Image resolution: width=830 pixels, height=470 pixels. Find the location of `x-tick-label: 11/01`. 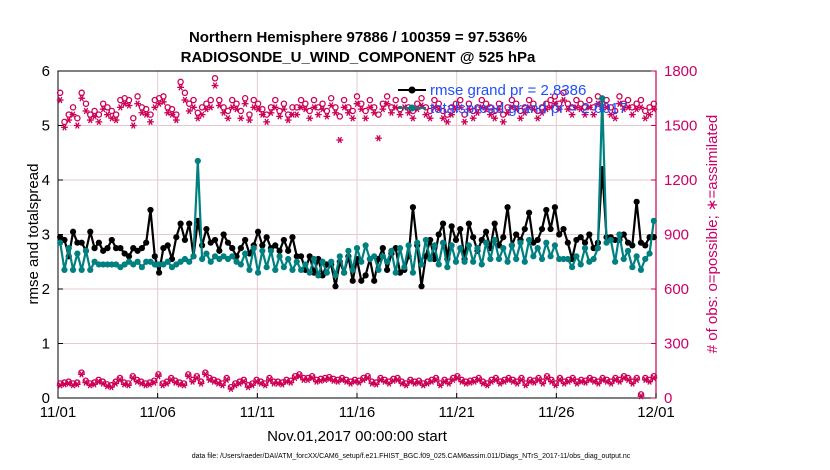

x-tick-label: 11/01 is located at coordinates (58, 412).